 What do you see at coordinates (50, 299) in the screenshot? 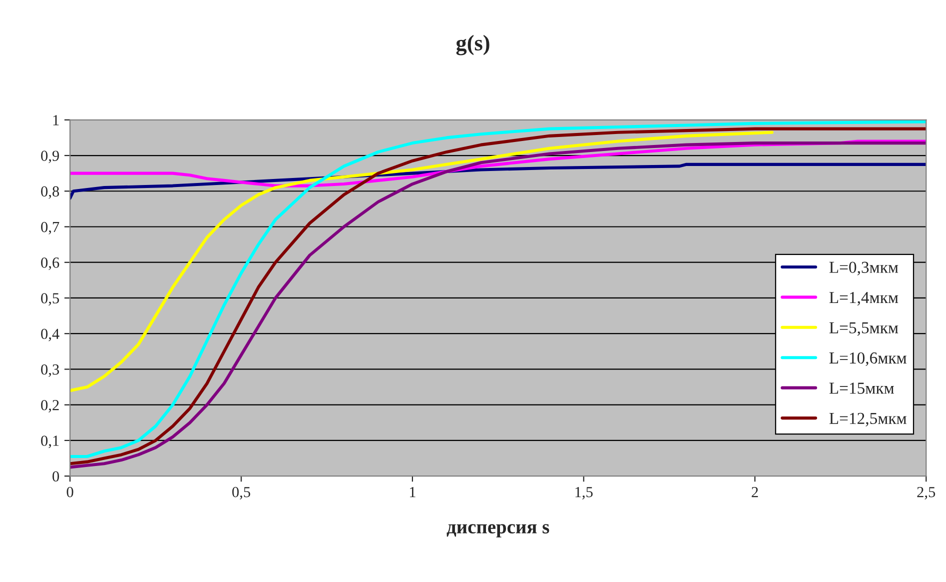
I see `y-tick-label: 0,5` at bounding box center [50, 299].